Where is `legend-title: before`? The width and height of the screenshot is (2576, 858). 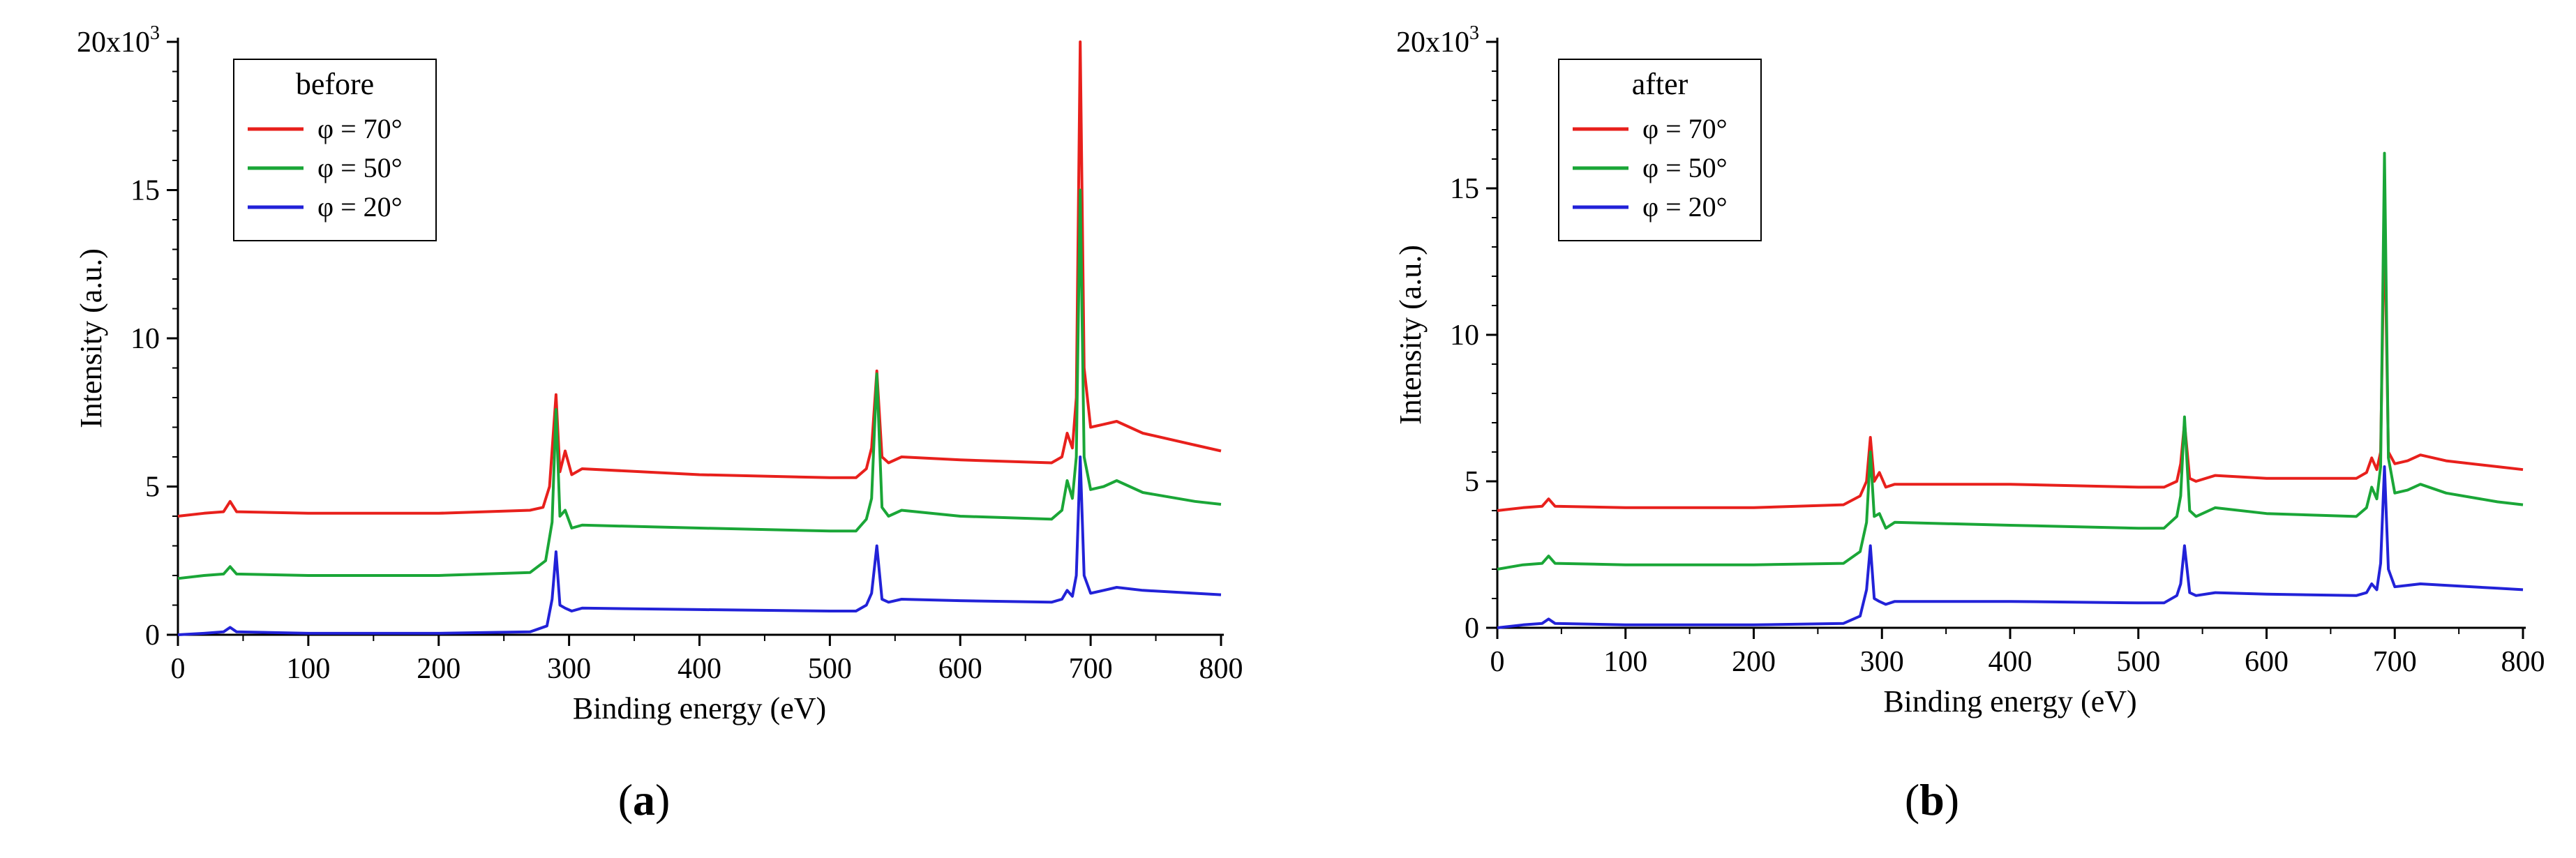
legend-title: before is located at coordinates (335, 84).